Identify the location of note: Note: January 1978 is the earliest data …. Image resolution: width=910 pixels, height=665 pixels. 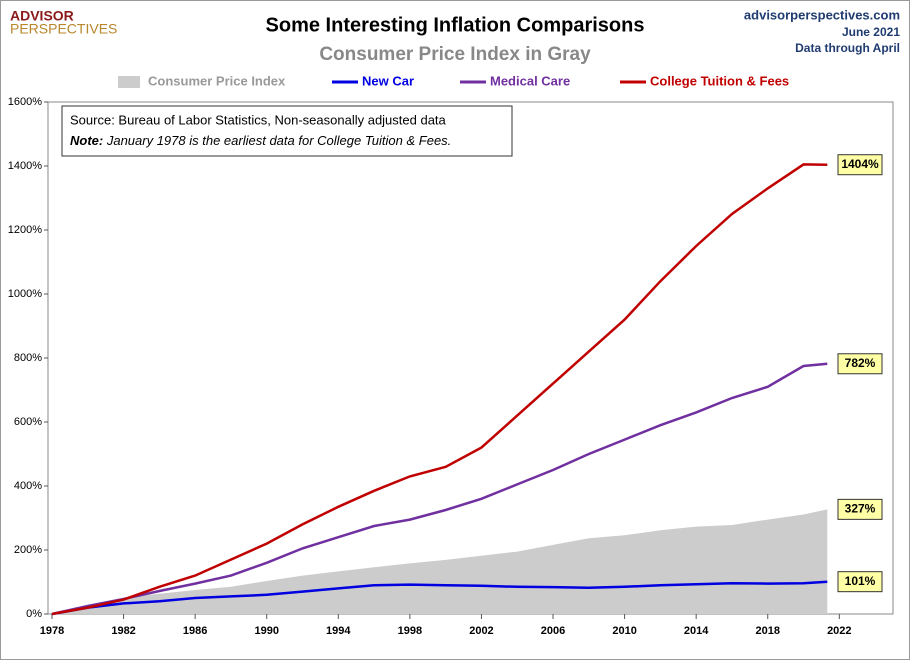
(260, 140).